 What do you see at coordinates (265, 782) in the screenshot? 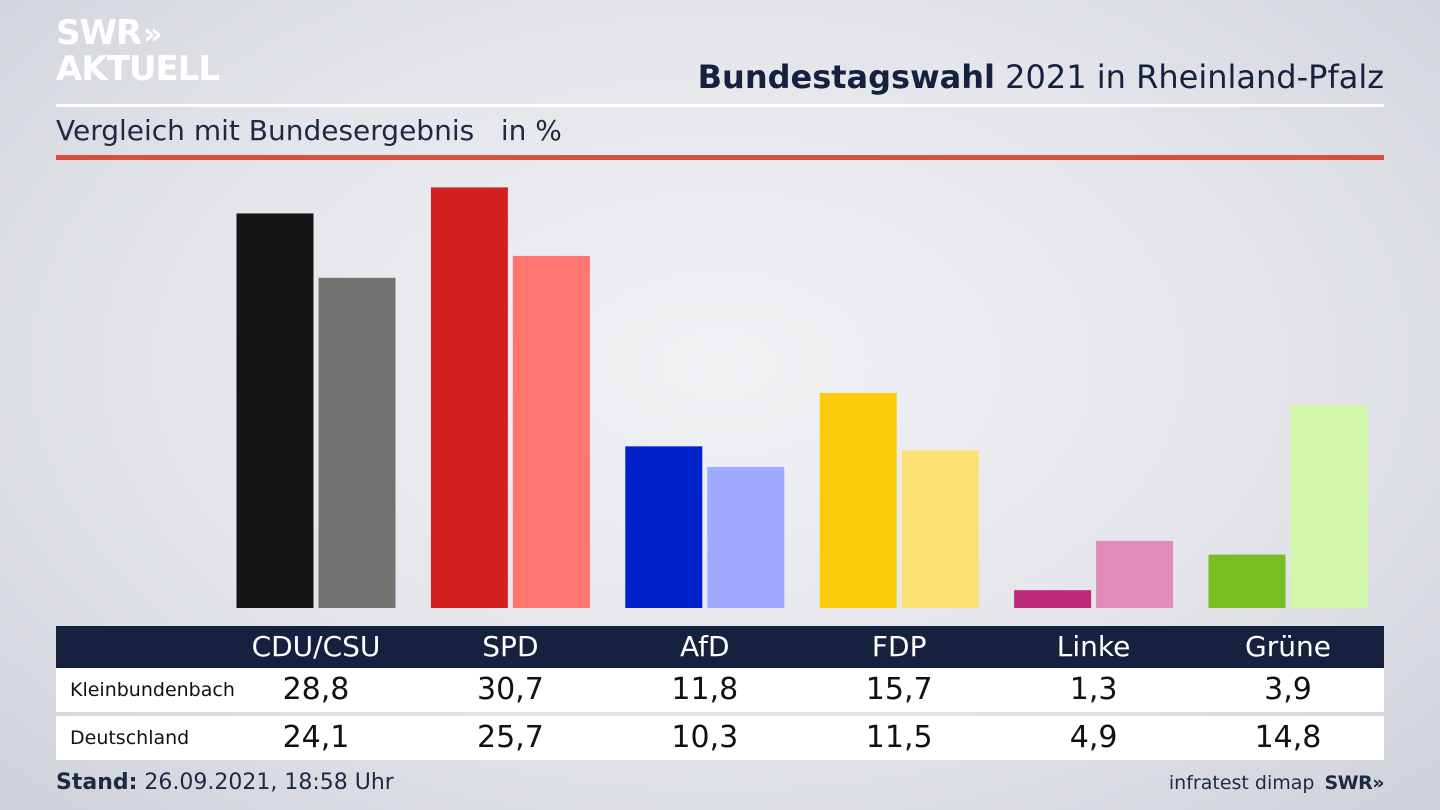
I see `stand-value: 26.09.2021, 18:58 Uhr` at bounding box center [265, 782].